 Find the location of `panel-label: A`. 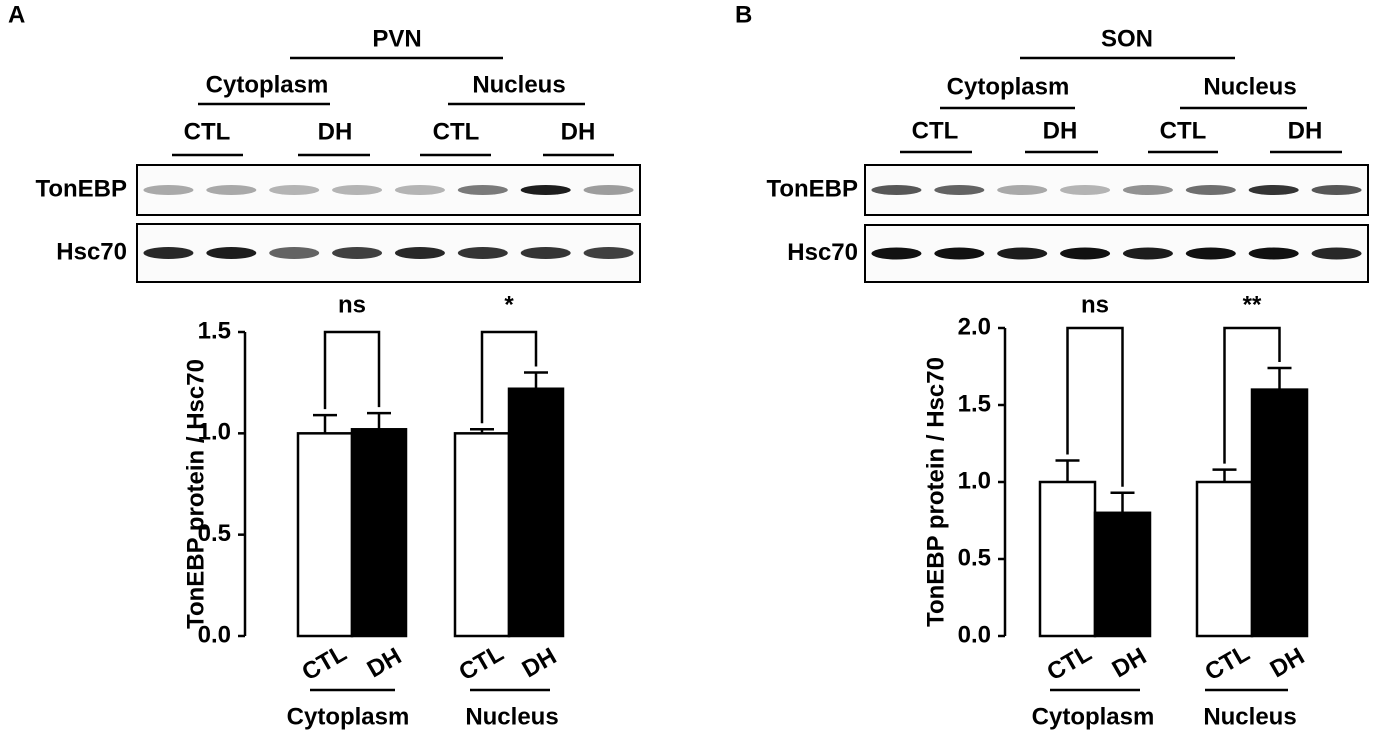

panel-label: A is located at coordinates (16, 14).